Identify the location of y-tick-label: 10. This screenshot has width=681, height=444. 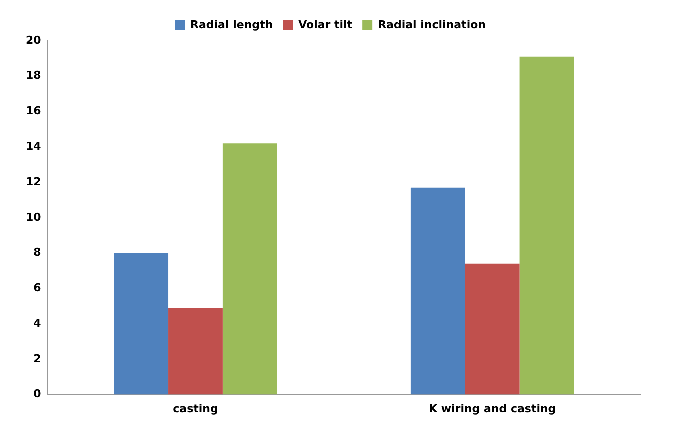
(34, 217).